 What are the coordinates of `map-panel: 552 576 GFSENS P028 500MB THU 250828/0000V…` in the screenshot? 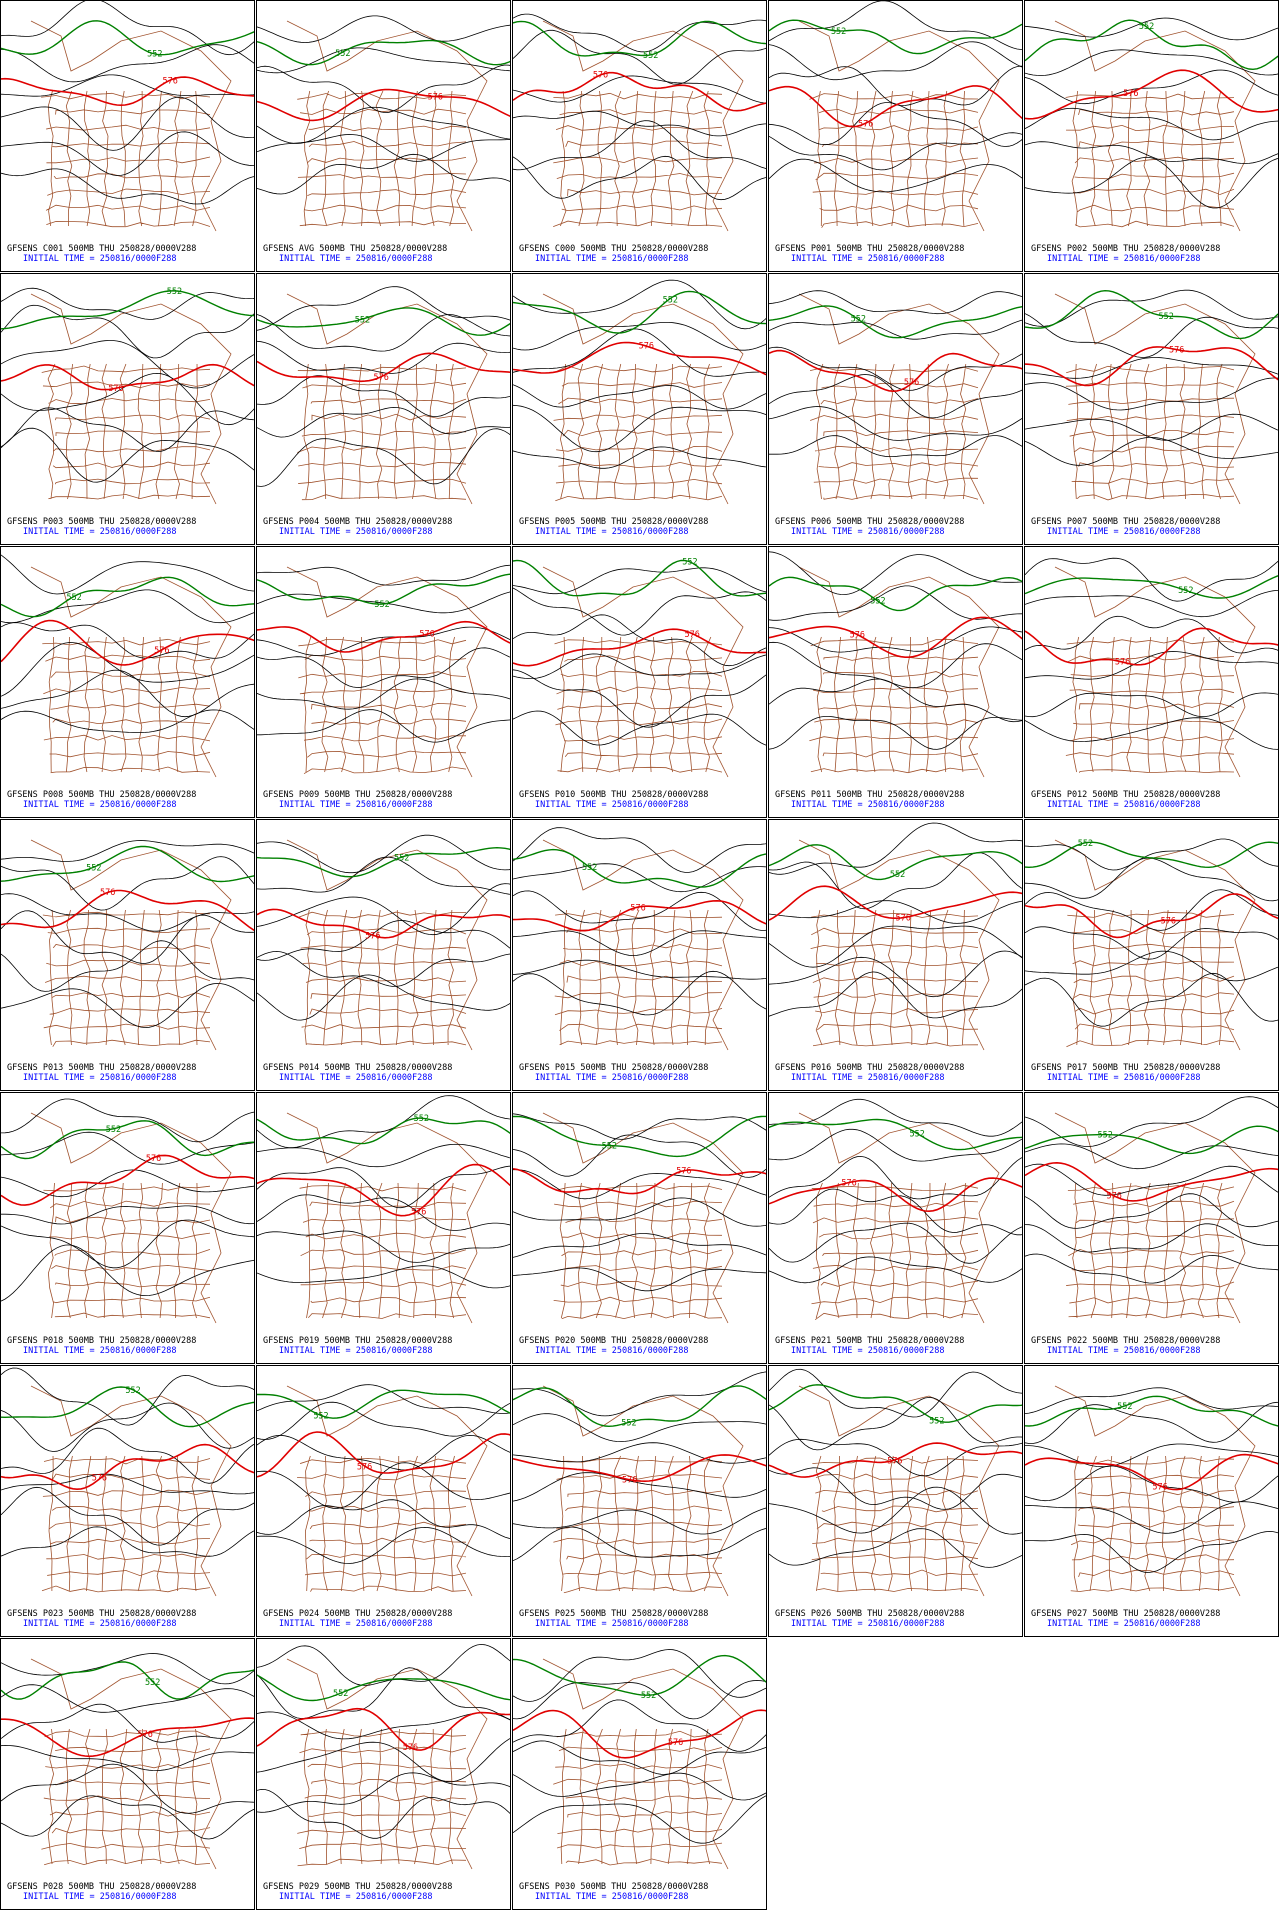 It's located at (127, 1774).